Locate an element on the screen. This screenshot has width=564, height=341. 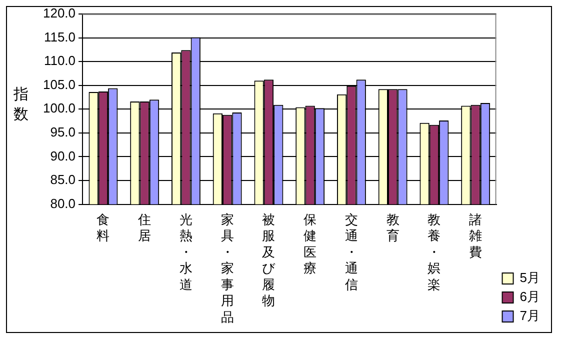
y-tick-label: 115.0 is located at coordinates (60, 36).